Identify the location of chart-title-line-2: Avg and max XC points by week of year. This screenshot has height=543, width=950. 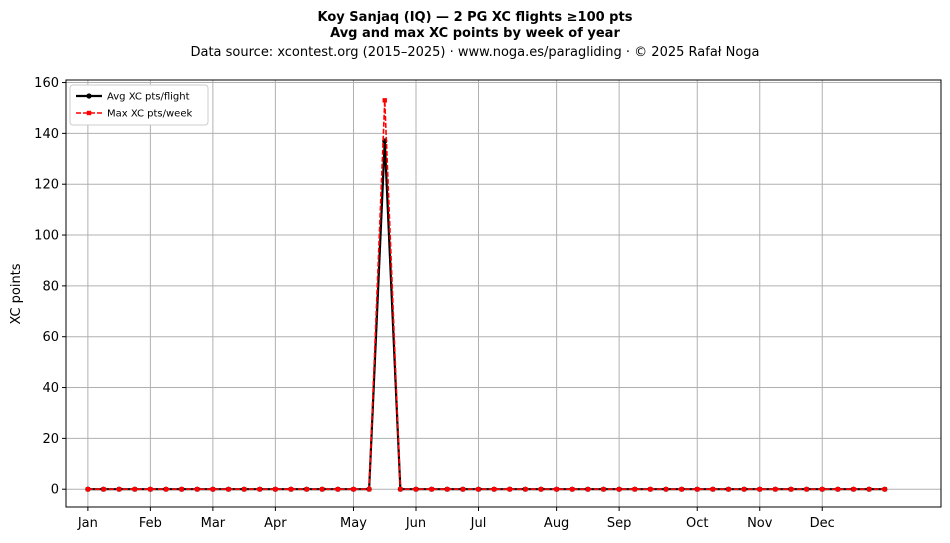
(475, 33).